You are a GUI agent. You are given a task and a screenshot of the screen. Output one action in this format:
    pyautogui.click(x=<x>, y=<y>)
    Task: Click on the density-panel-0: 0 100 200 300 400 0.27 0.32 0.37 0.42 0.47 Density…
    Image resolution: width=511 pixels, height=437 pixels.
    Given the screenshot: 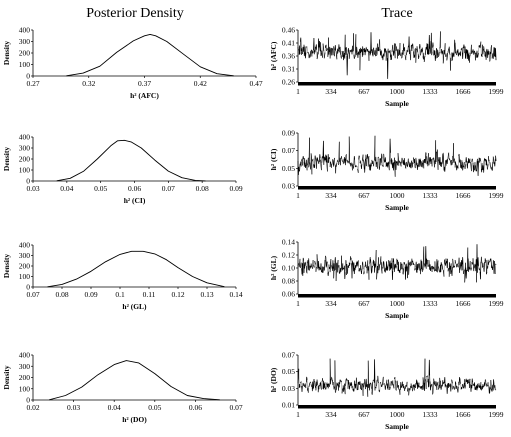 What is the action you would take?
    pyautogui.click(x=132, y=63)
    